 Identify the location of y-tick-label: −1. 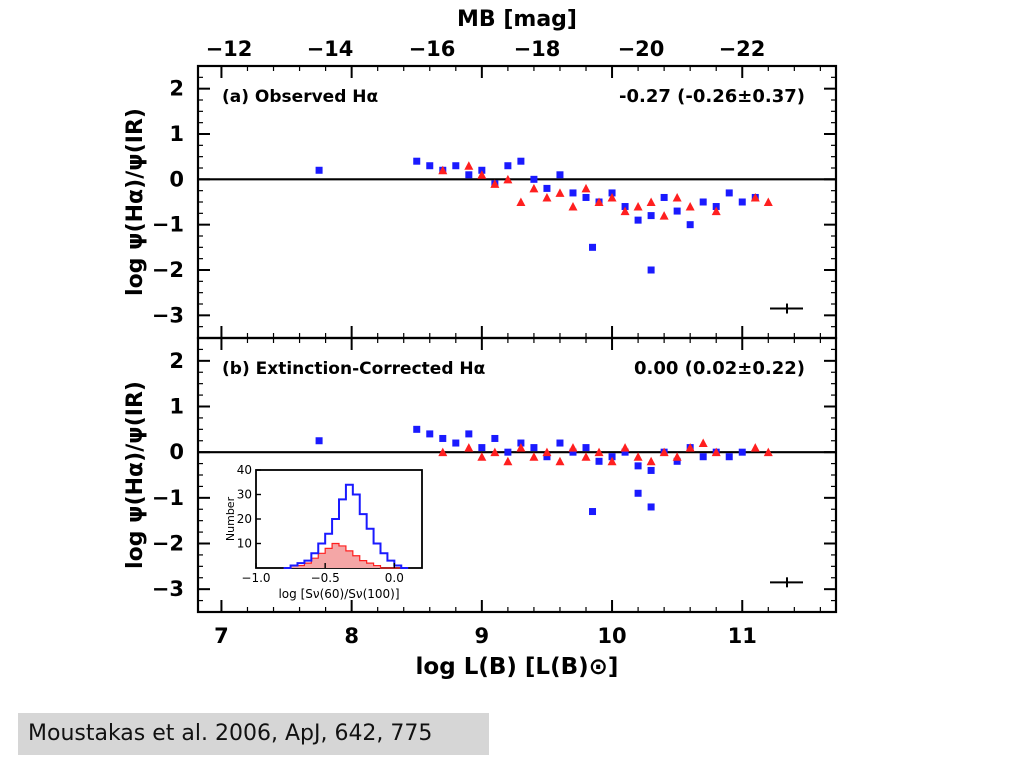
(168, 225).